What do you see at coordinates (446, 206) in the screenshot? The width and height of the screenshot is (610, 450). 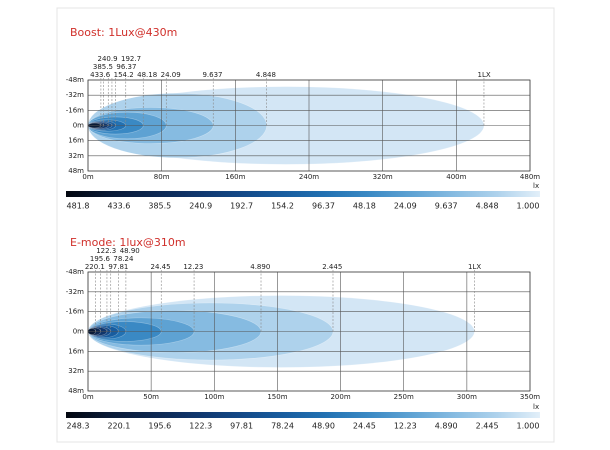 I see `colorbar-label: 9.637` at bounding box center [446, 206].